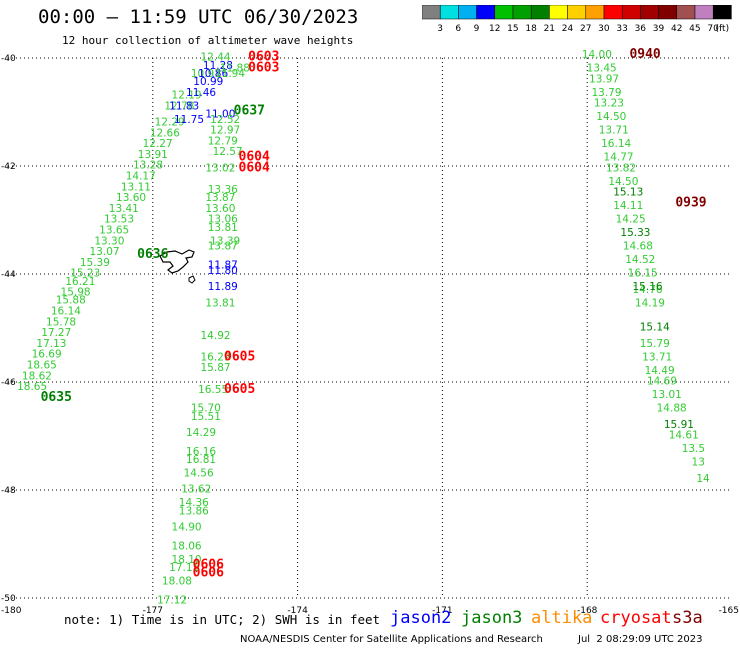  Describe the element at coordinates (687, 618) in the screenshot. I see `legend-s3a: s3a` at that location.